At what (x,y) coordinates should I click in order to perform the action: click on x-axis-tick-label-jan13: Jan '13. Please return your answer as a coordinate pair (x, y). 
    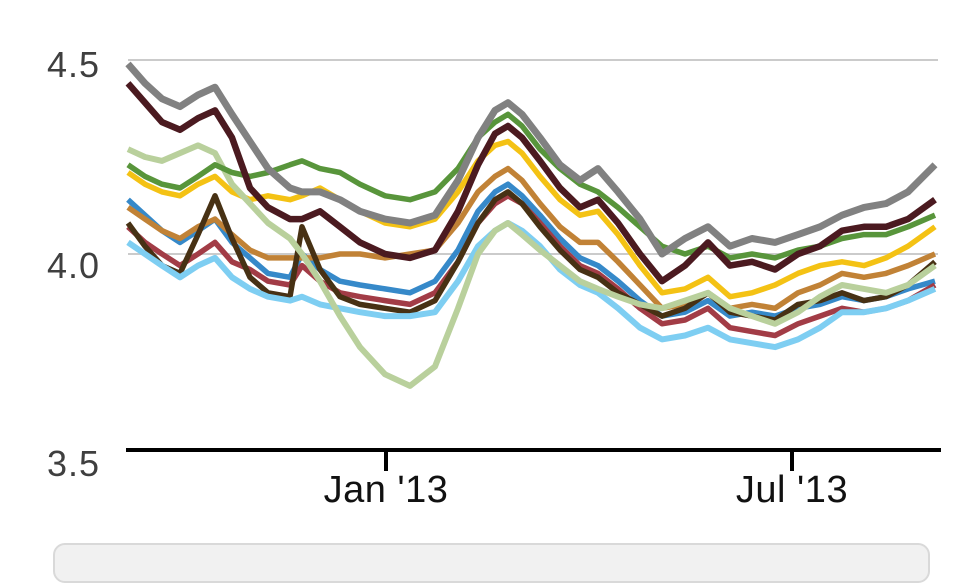
    Looking at the image, I should click on (386, 490).